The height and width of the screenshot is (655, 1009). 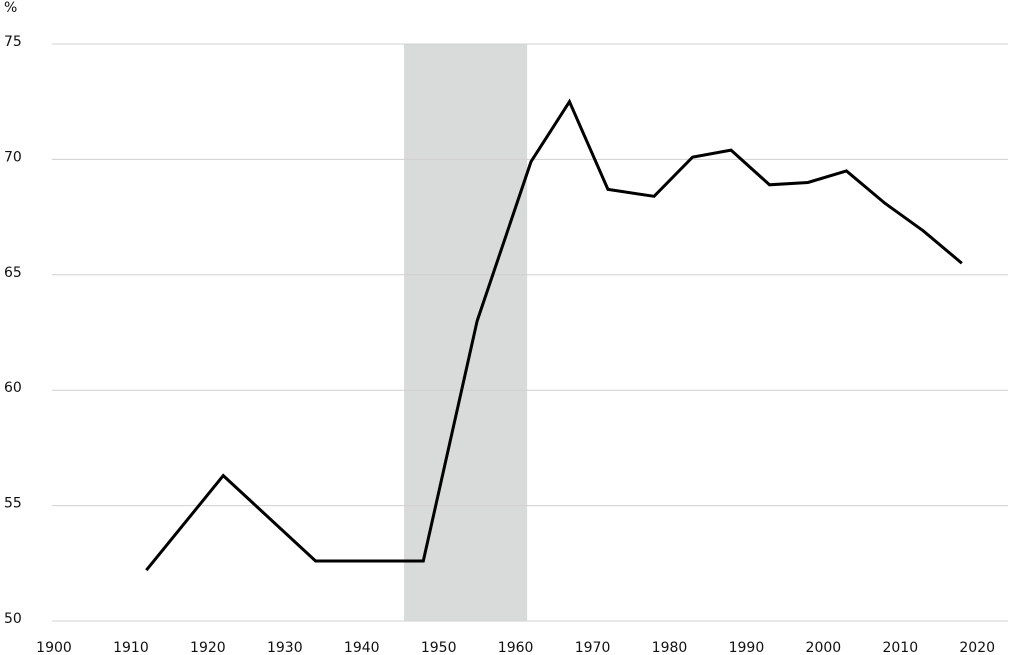 What do you see at coordinates (13, 388) in the screenshot?
I see `y-tick-label: 60` at bounding box center [13, 388].